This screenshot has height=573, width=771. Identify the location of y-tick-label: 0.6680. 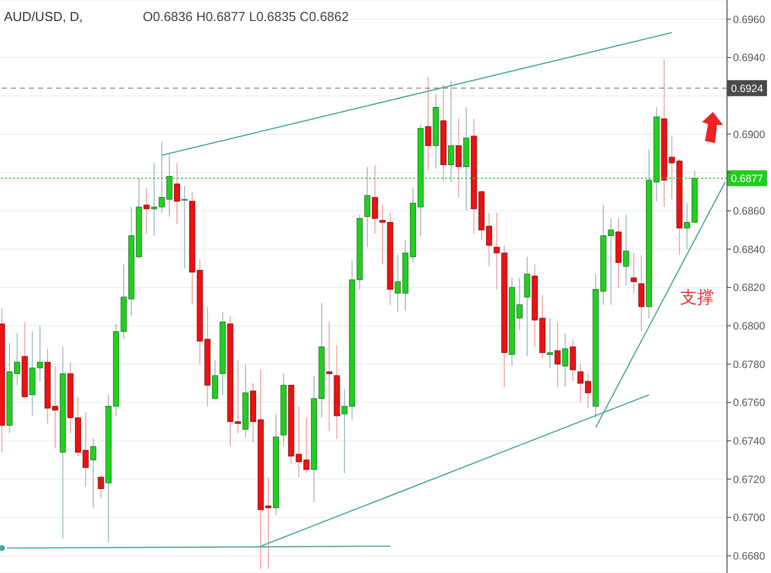
(749, 556).